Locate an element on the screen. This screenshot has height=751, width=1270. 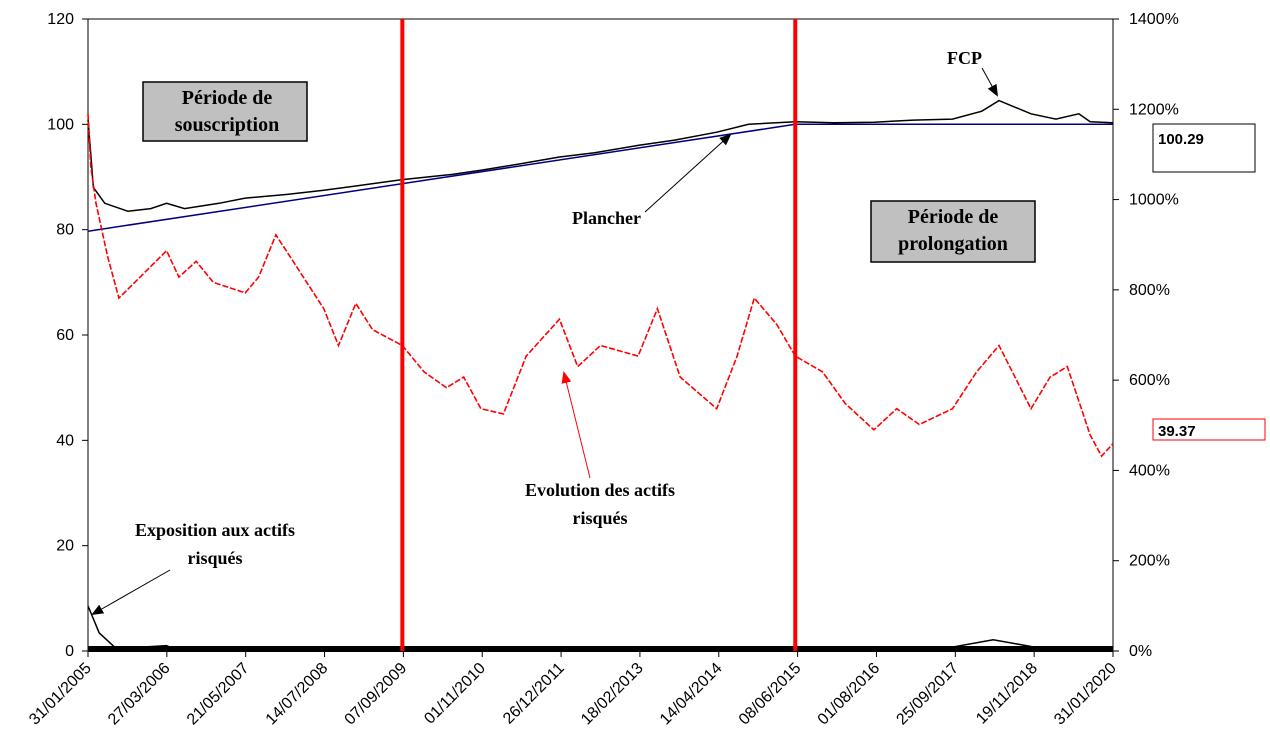
series-fcp is located at coordinates (600, 155).